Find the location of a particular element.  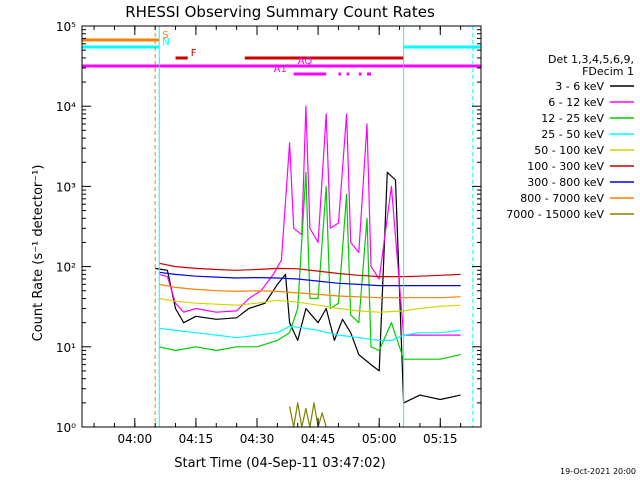

x-tick-label: 04:15 is located at coordinates (196, 439).